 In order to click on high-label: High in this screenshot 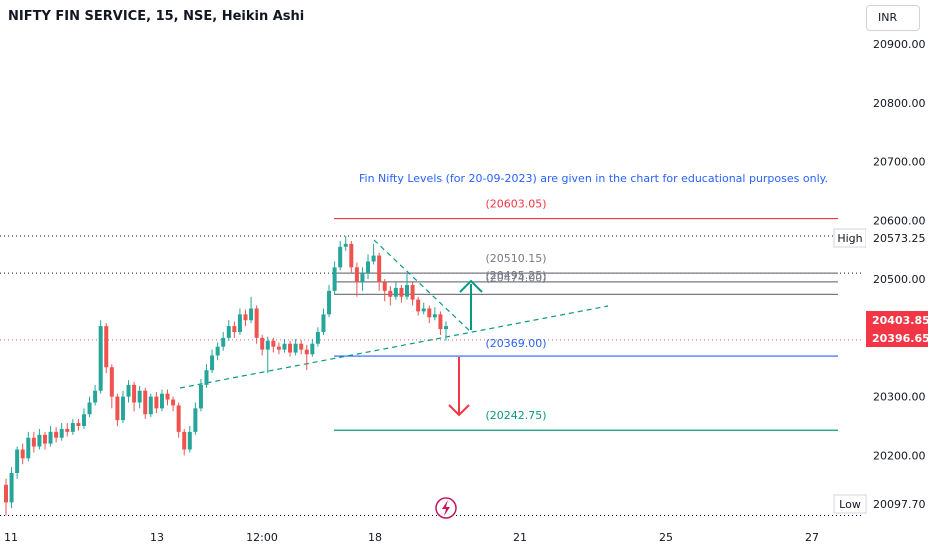, I will do `click(849, 238)`.